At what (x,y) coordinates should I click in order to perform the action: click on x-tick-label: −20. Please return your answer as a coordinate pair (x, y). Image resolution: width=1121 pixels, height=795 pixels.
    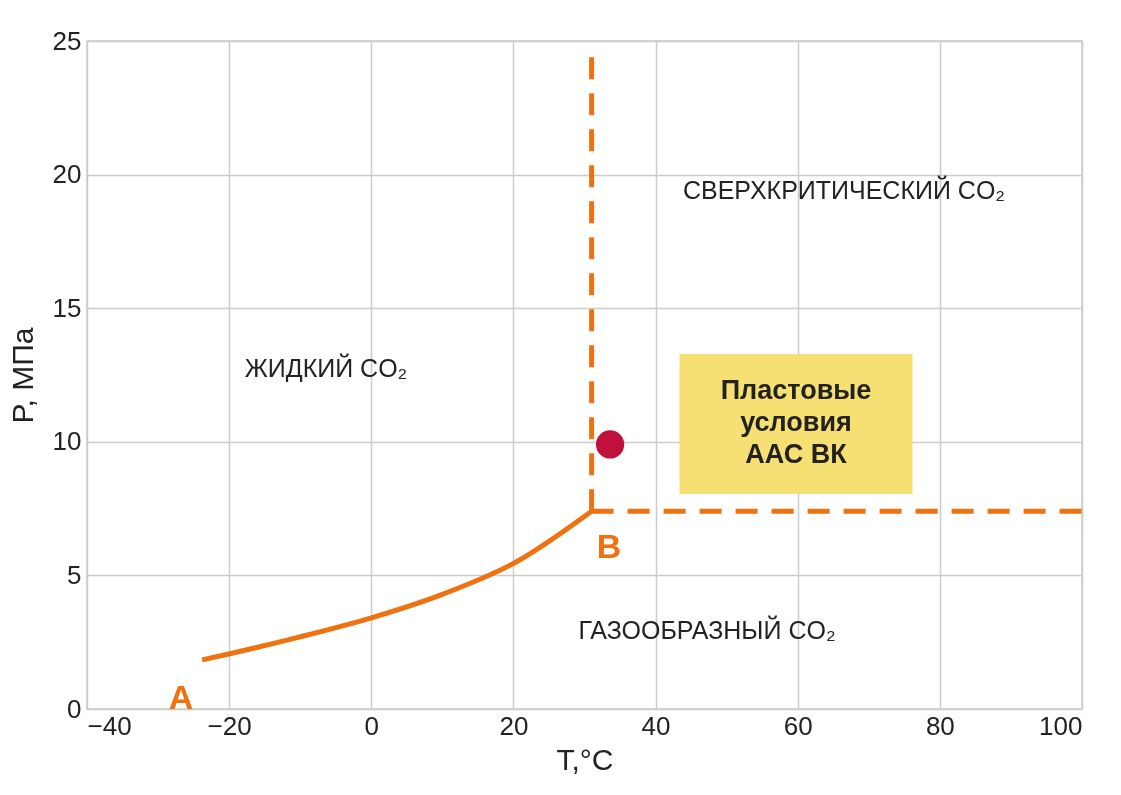
    Looking at the image, I should click on (229, 725).